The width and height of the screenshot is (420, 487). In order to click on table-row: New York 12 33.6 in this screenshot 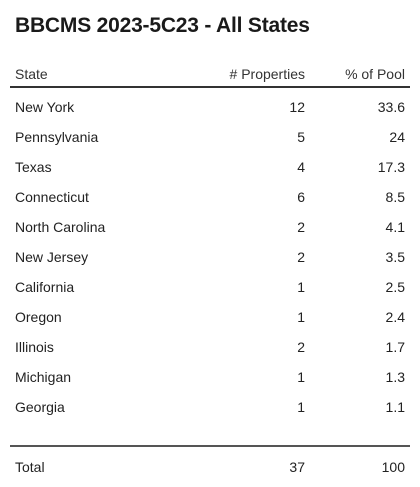, I will do `click(210, 107)`.